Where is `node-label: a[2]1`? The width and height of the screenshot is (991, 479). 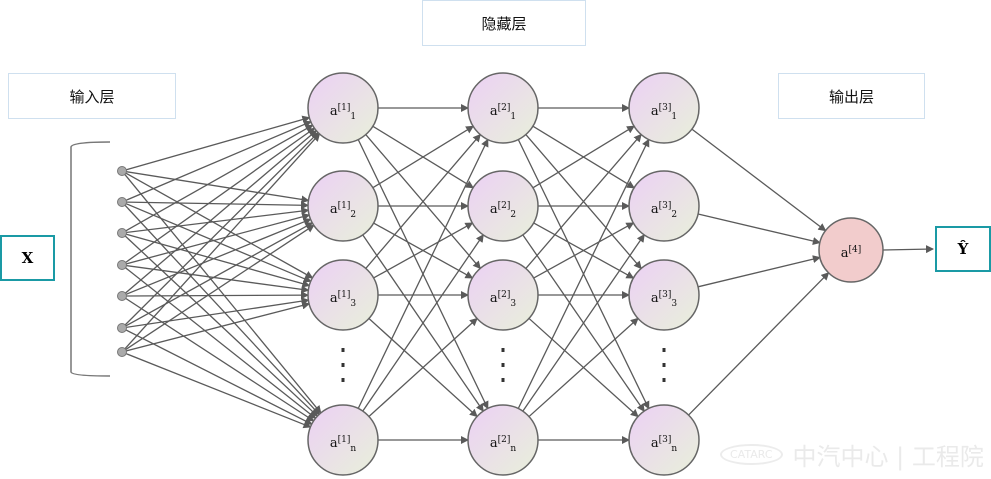 node-label: a[2]1 is located at coordinates (503, 110).